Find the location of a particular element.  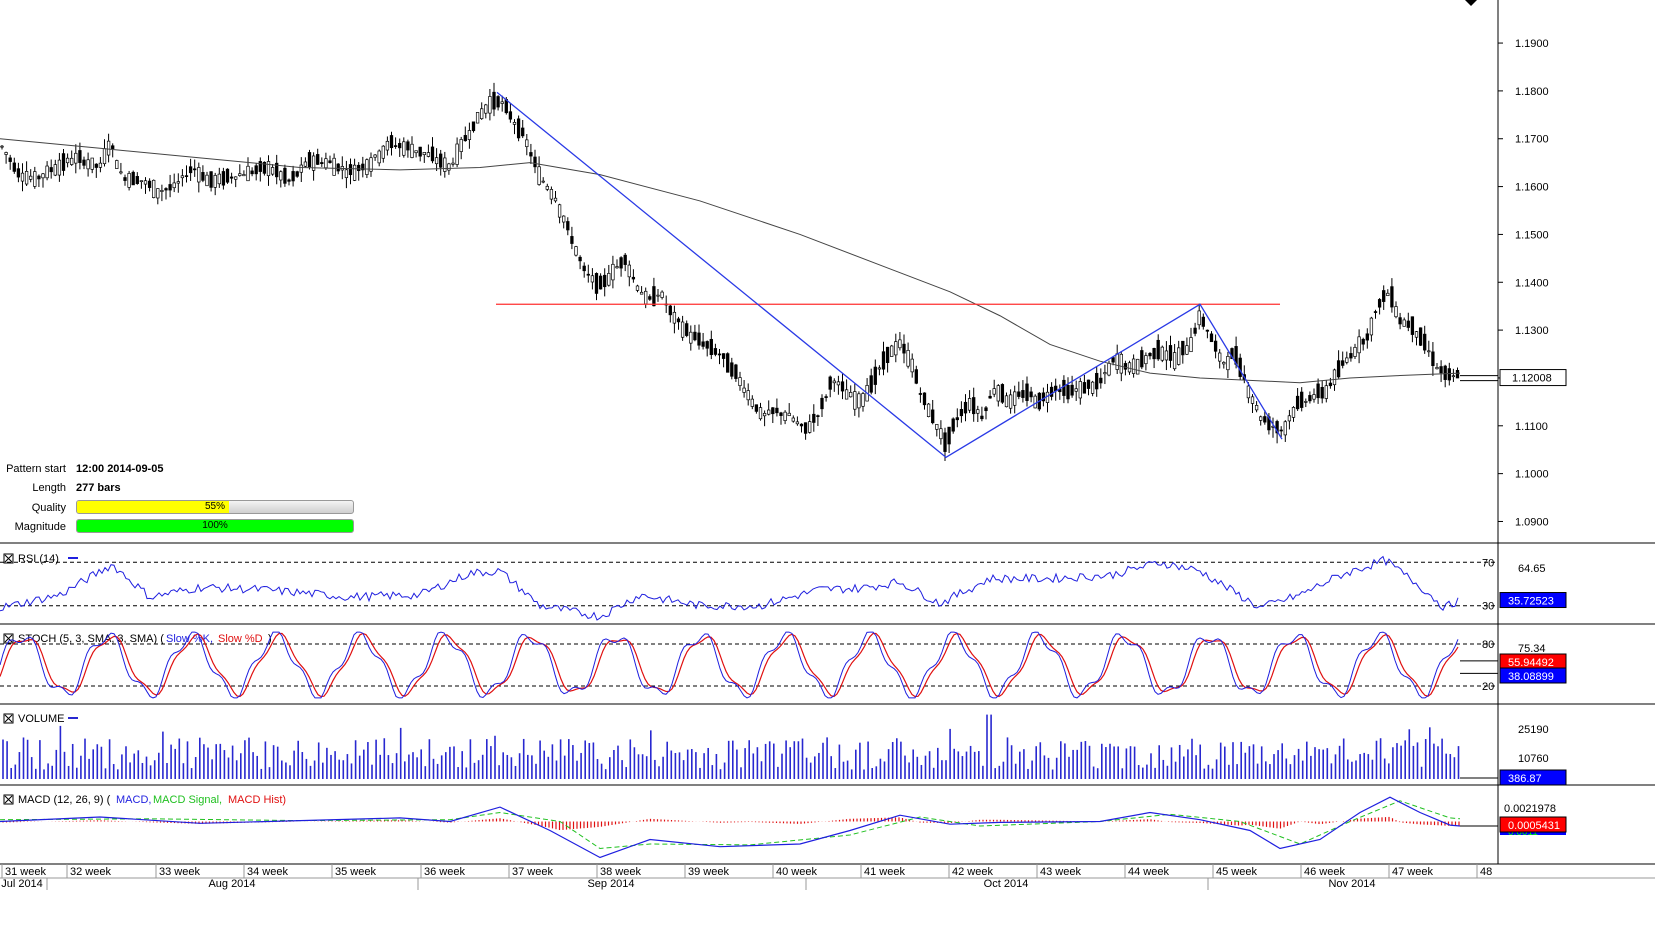

price-tick-label: 1.1700 is located at coordinates (1532, 140).